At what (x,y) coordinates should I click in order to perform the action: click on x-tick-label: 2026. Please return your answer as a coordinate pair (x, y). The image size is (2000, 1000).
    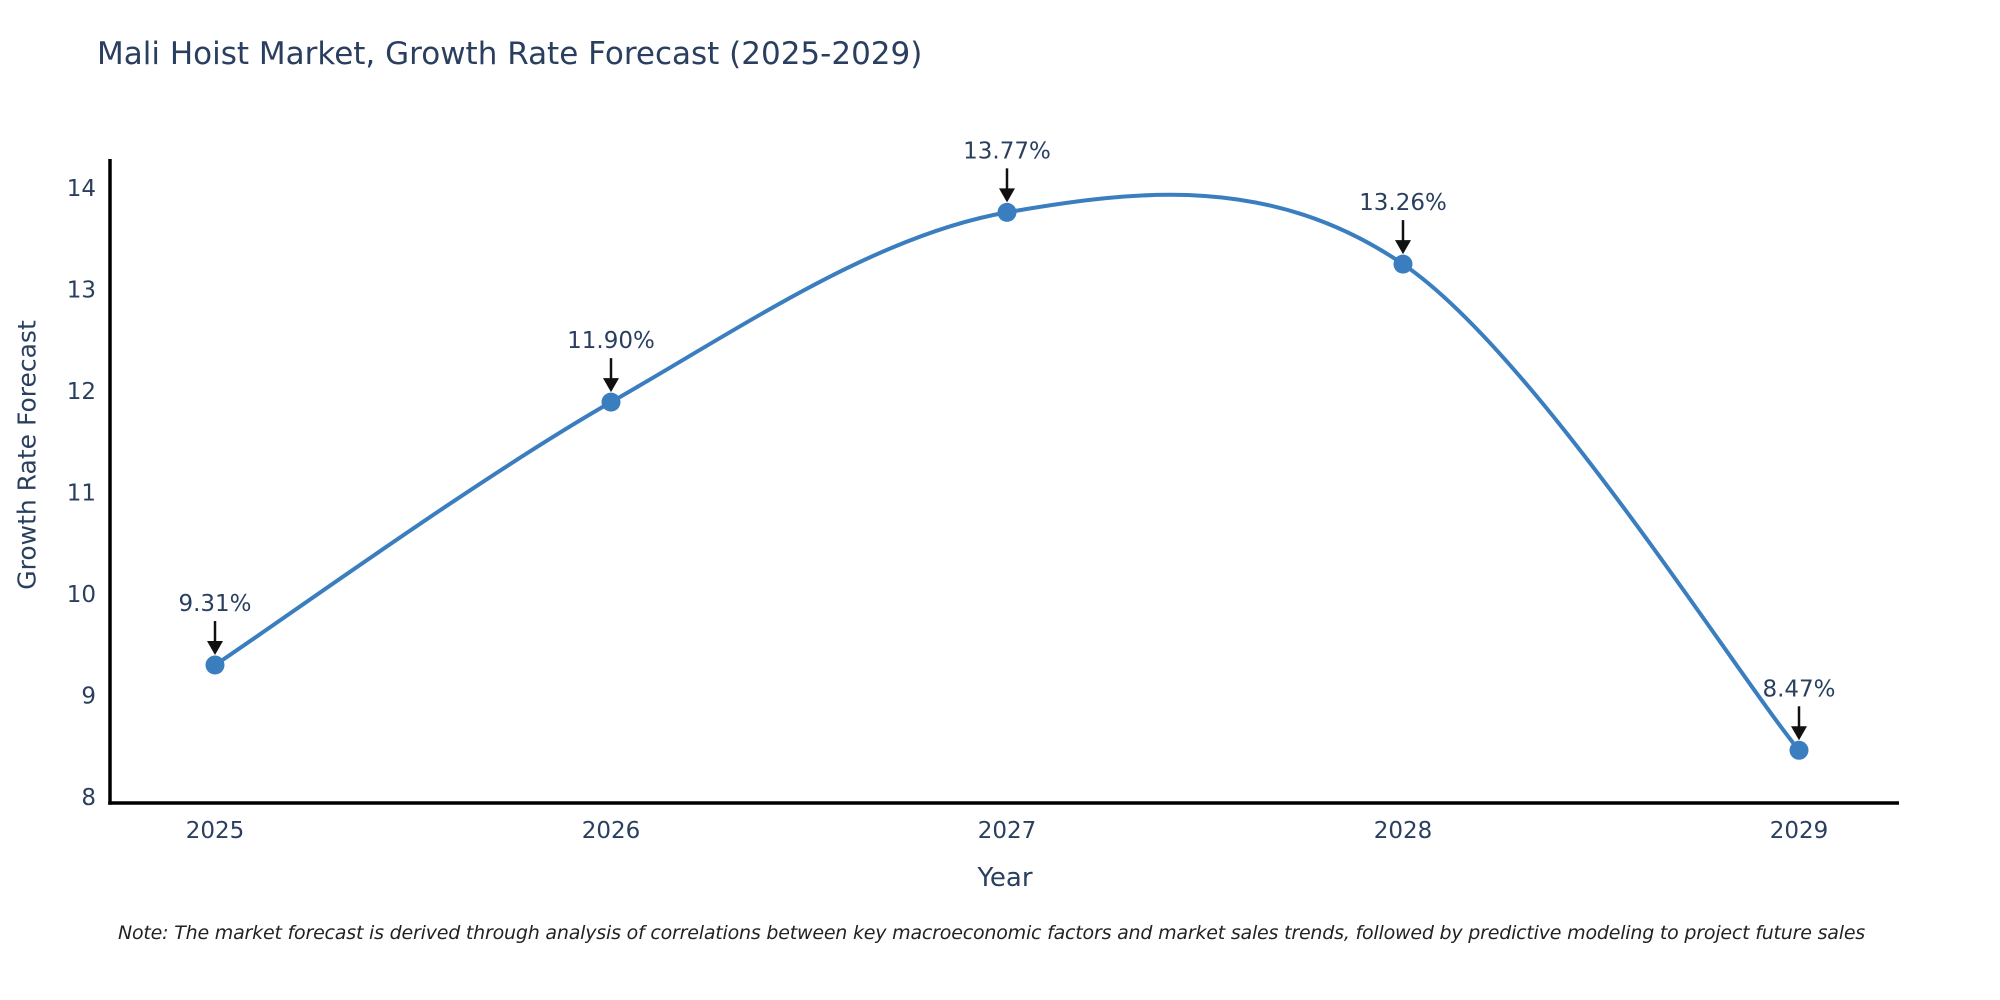
    Looking at the image, I should click on (611, 831).